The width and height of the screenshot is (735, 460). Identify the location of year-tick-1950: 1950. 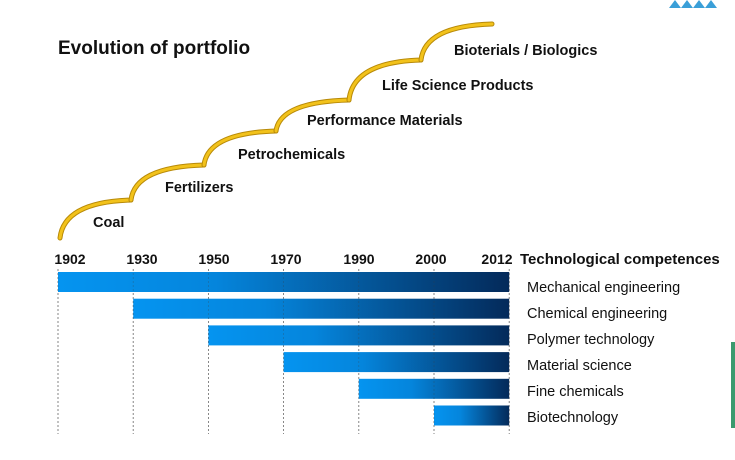
(214, 259).